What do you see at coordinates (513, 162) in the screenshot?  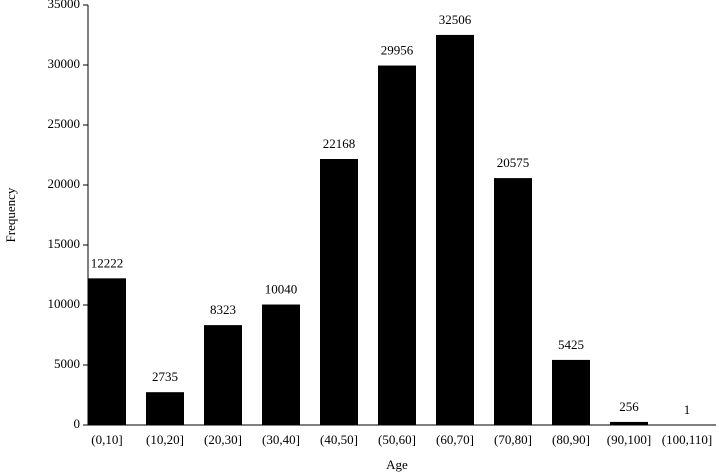 I see `data-label: 20575` at bounding box center [513, 162].